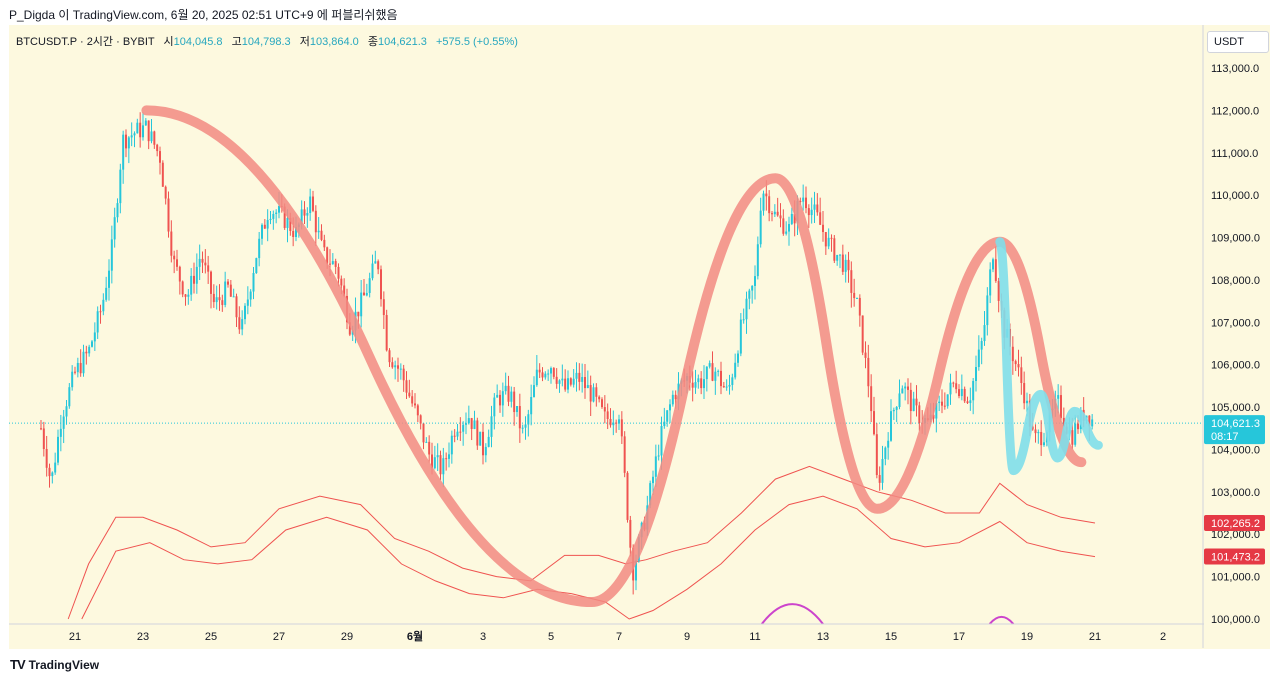 This screenshot has width=1280, height=682. I want to click on high-value: 104,798.3, so click(266, 42).